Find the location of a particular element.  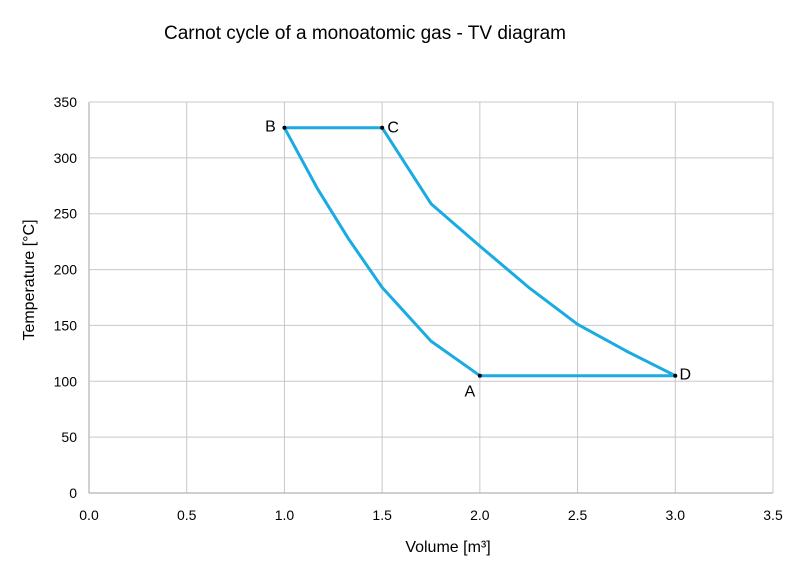

x-tick-label: 2.0 is located at coordinates (480, 515).